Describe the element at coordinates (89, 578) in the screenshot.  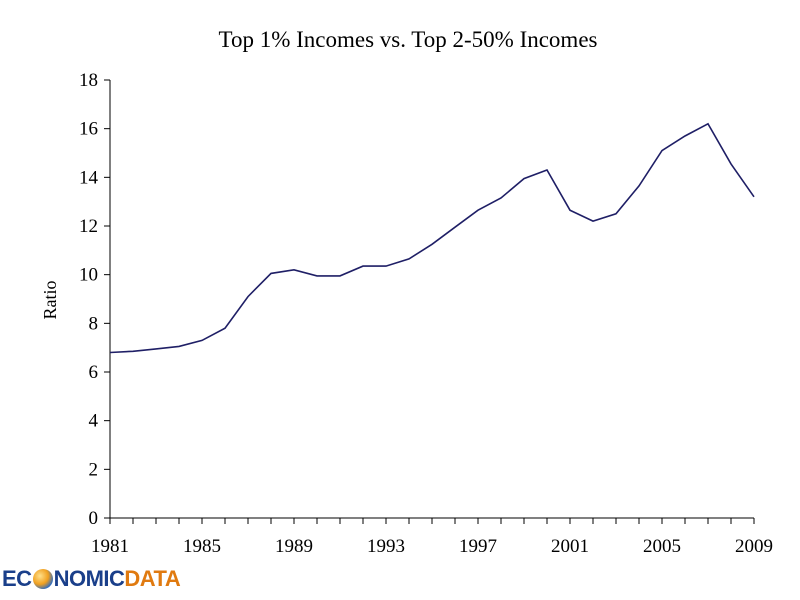
I see `logo-text-nomic: NOMIC` at that location.